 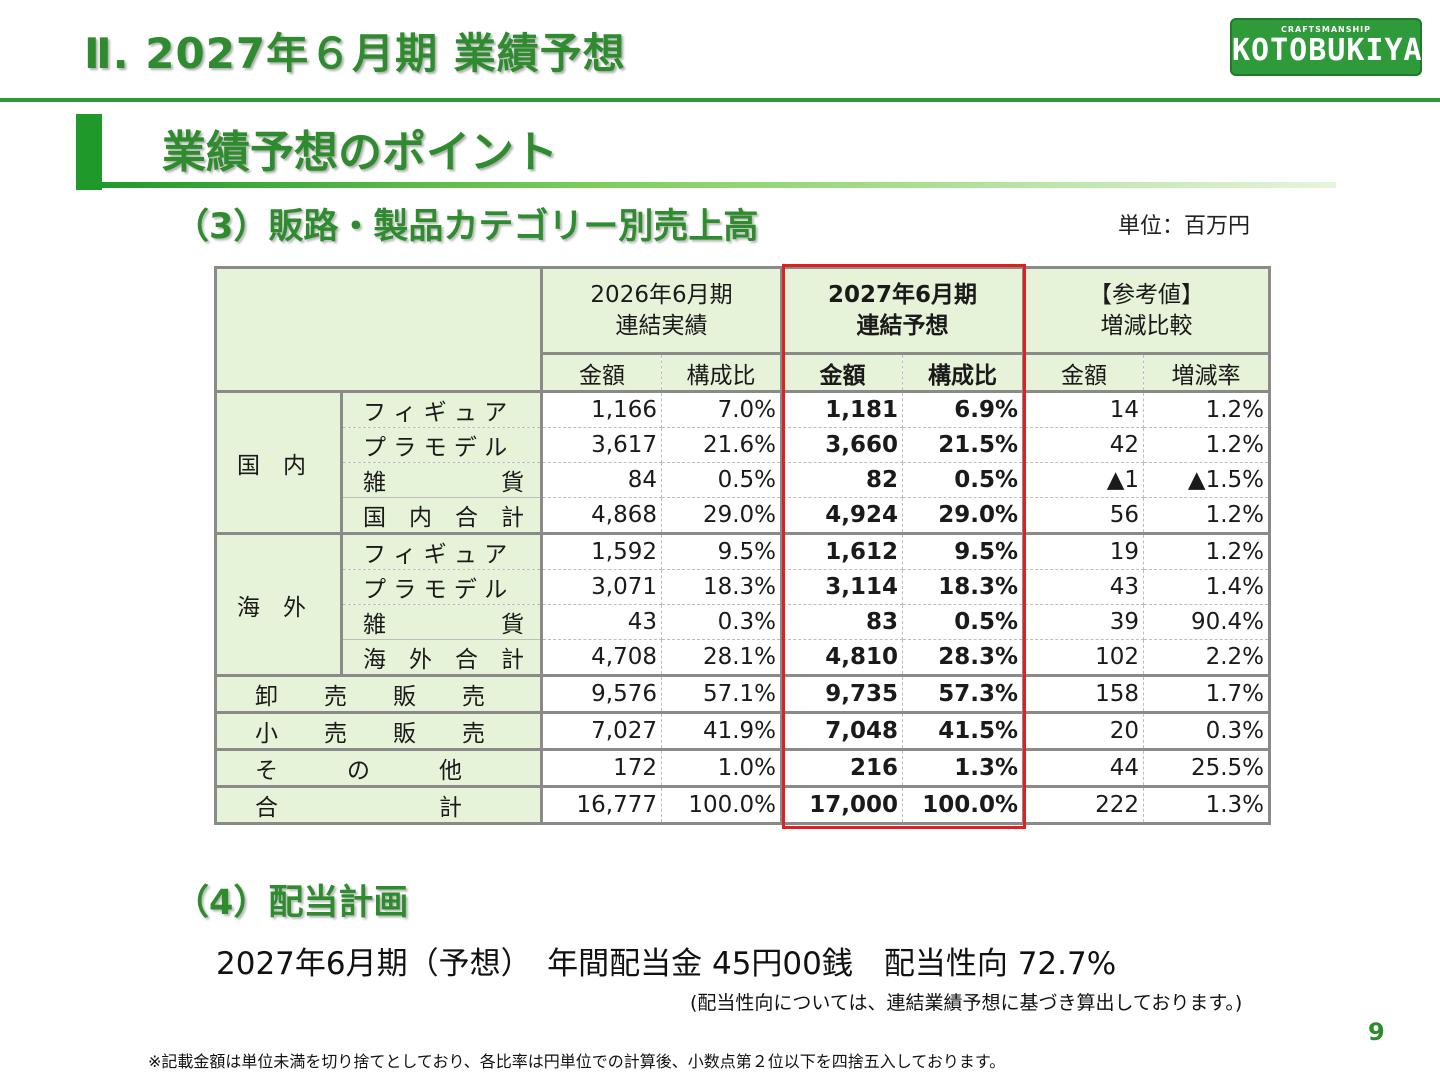 I want to click on item-label: 海 外 合 計, so click(x=442, y=658).